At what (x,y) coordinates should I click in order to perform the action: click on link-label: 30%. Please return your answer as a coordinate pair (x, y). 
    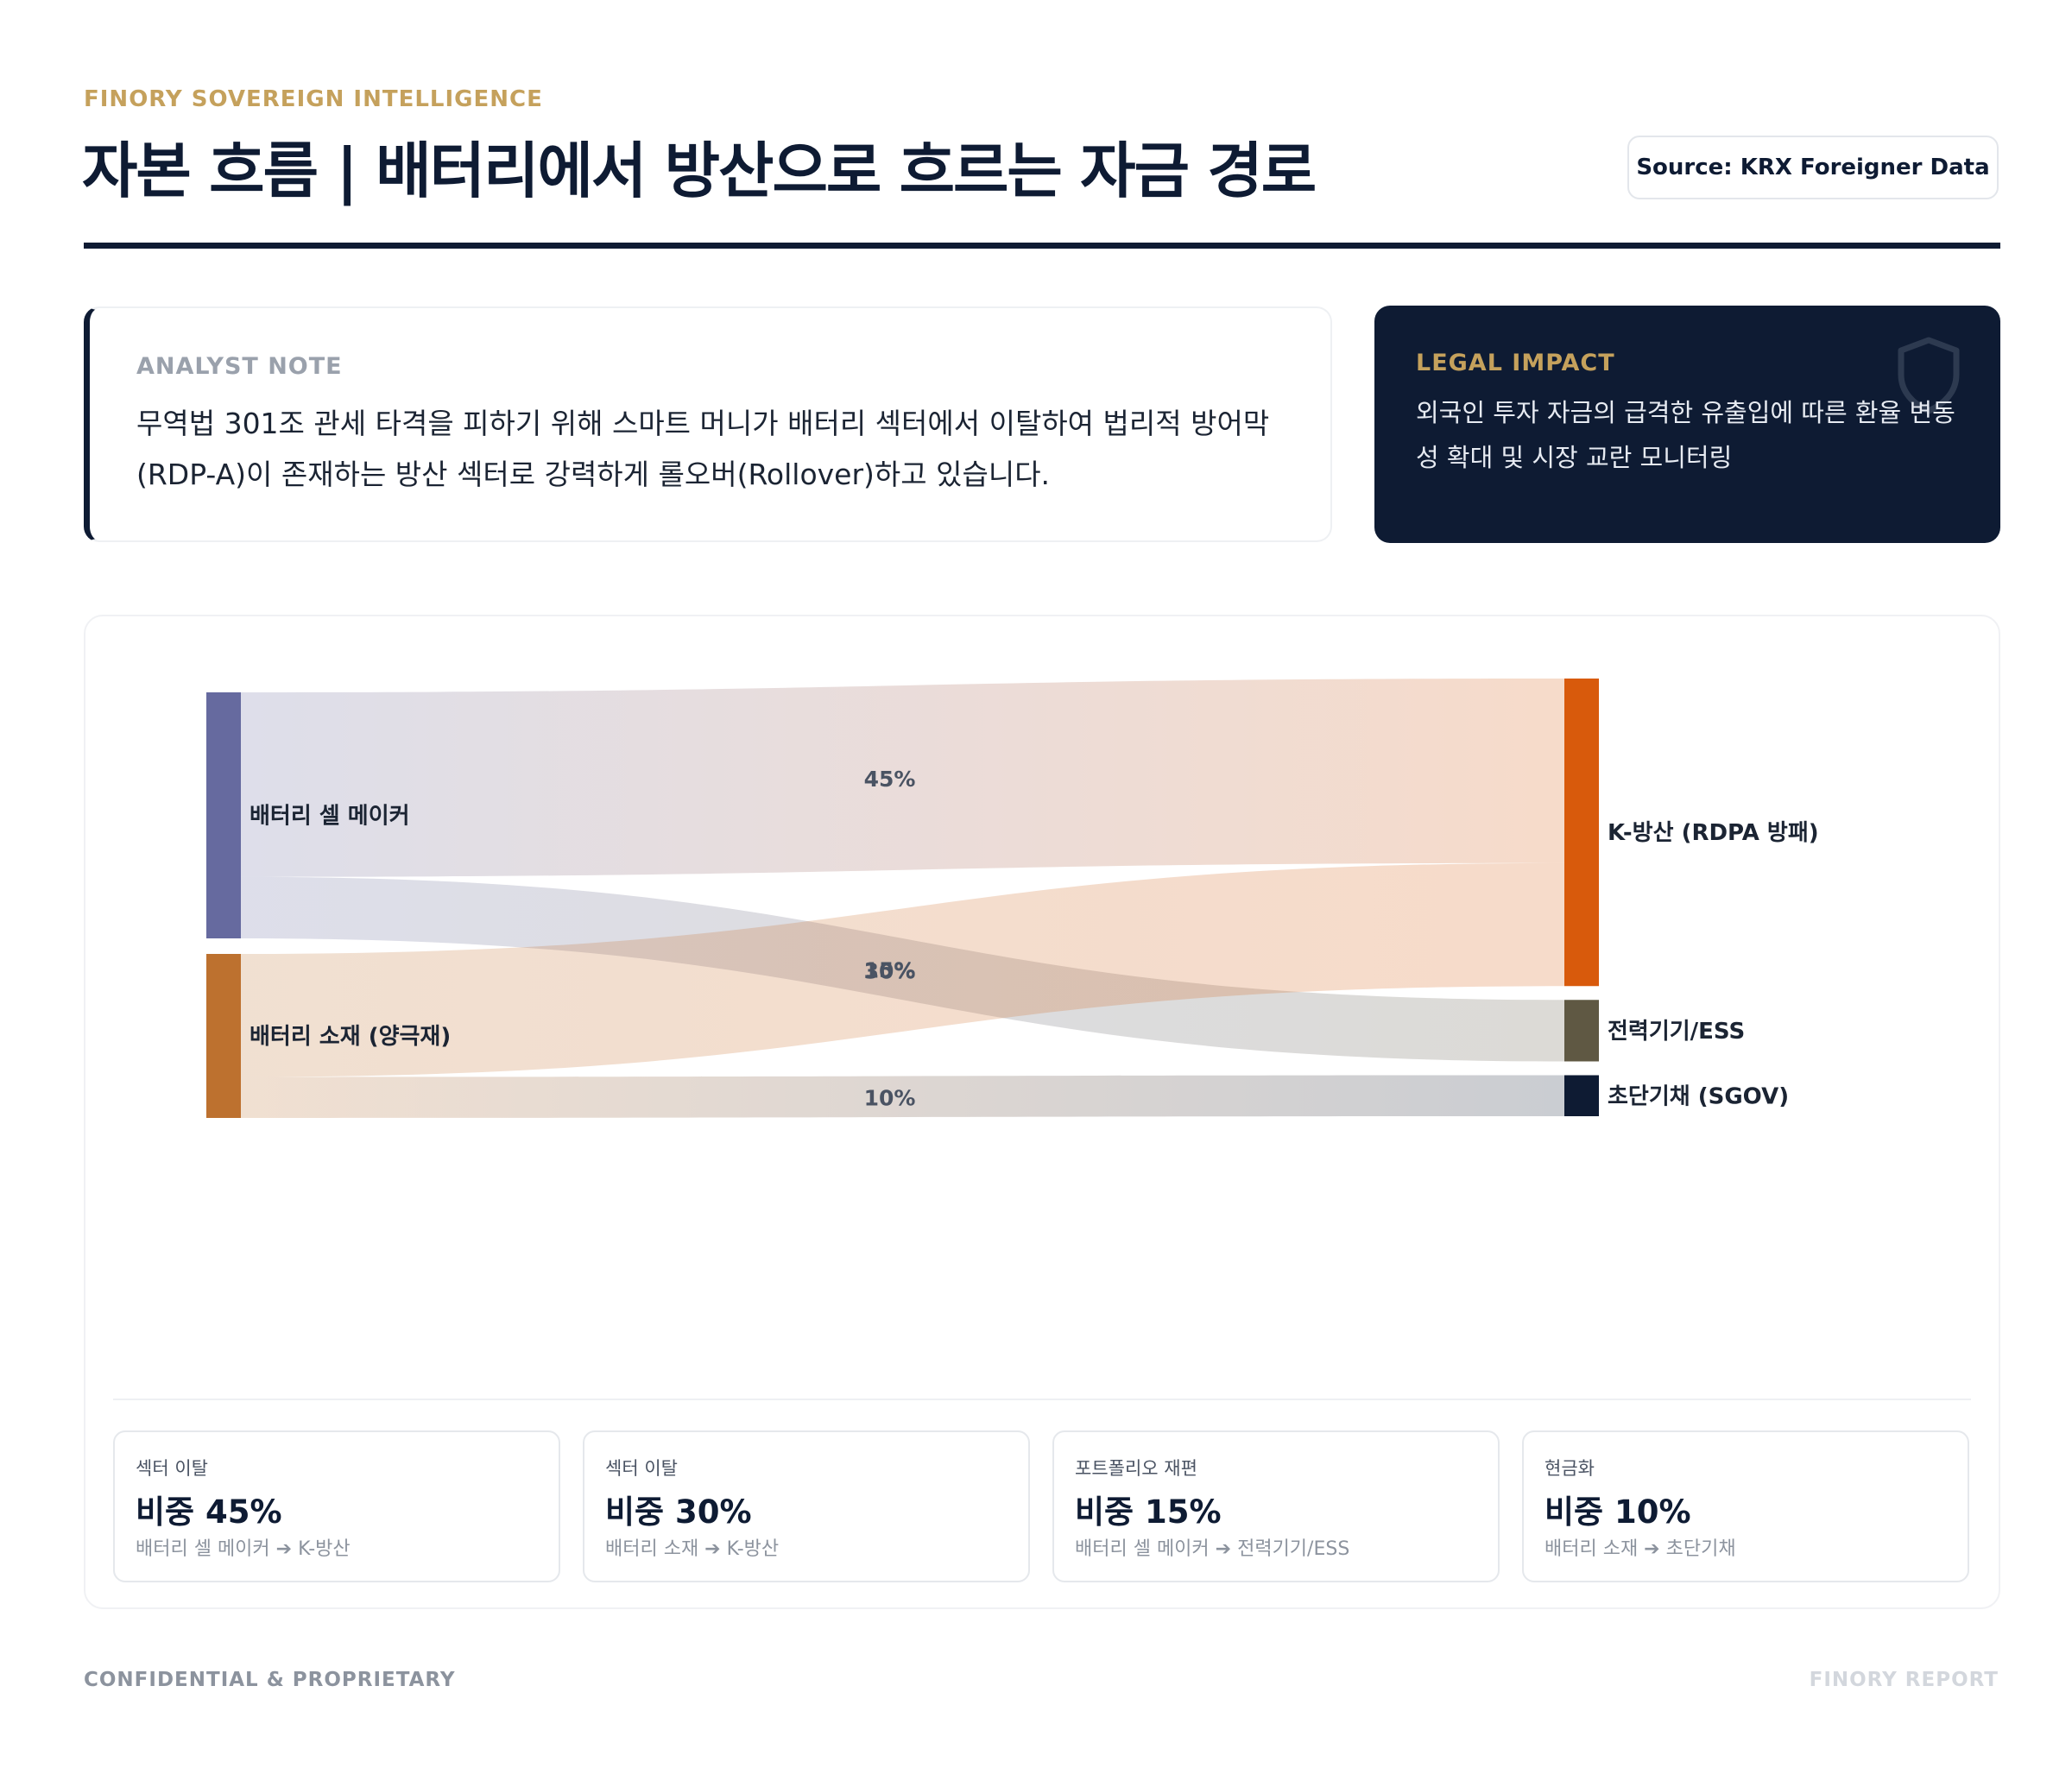
    Looking at the image, I should click on (890, 972).